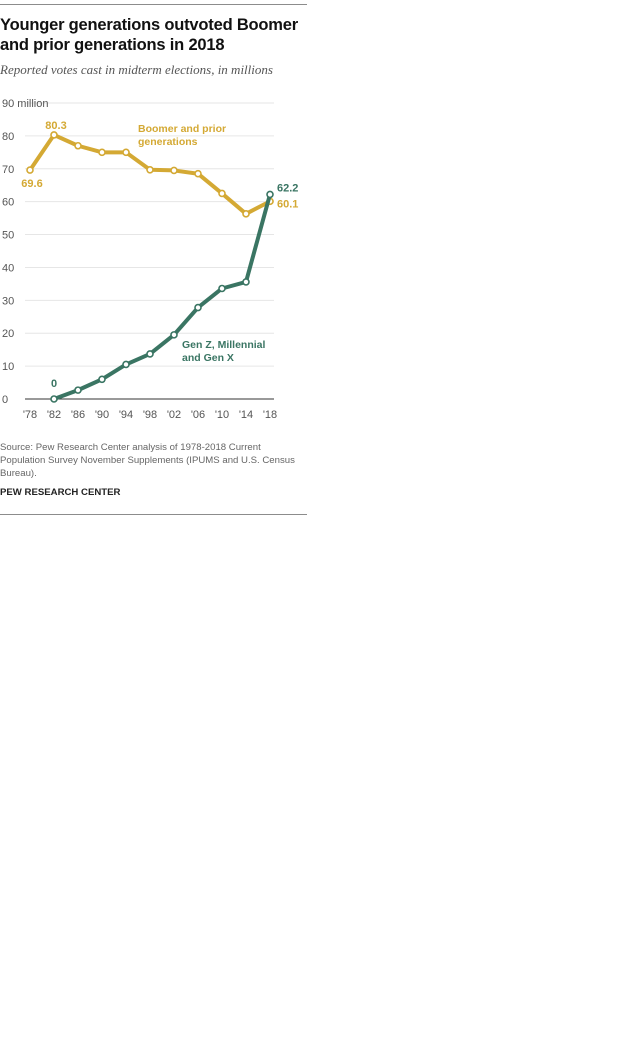 This screenshot has width=620, height=1039. What do you see at coordinates (8, 301) in the screenshot?
I see `y-tick-label: 30` at bounding box center [8, 301].